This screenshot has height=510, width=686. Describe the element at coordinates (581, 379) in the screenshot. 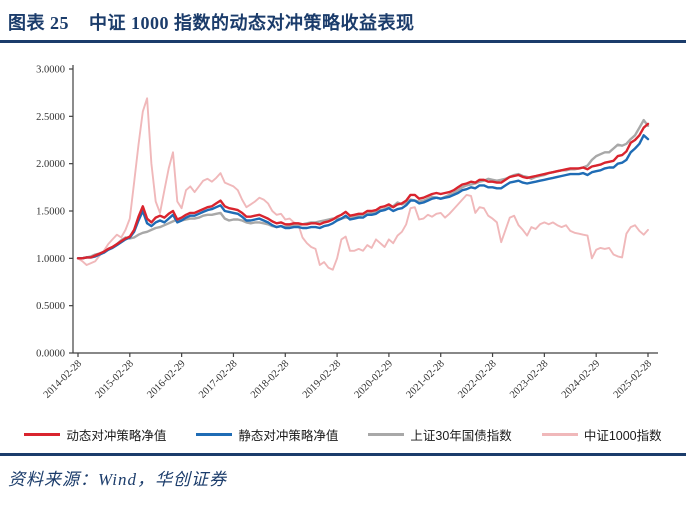

I see `x-axis-tick-label: 2024-02-29` at that location.